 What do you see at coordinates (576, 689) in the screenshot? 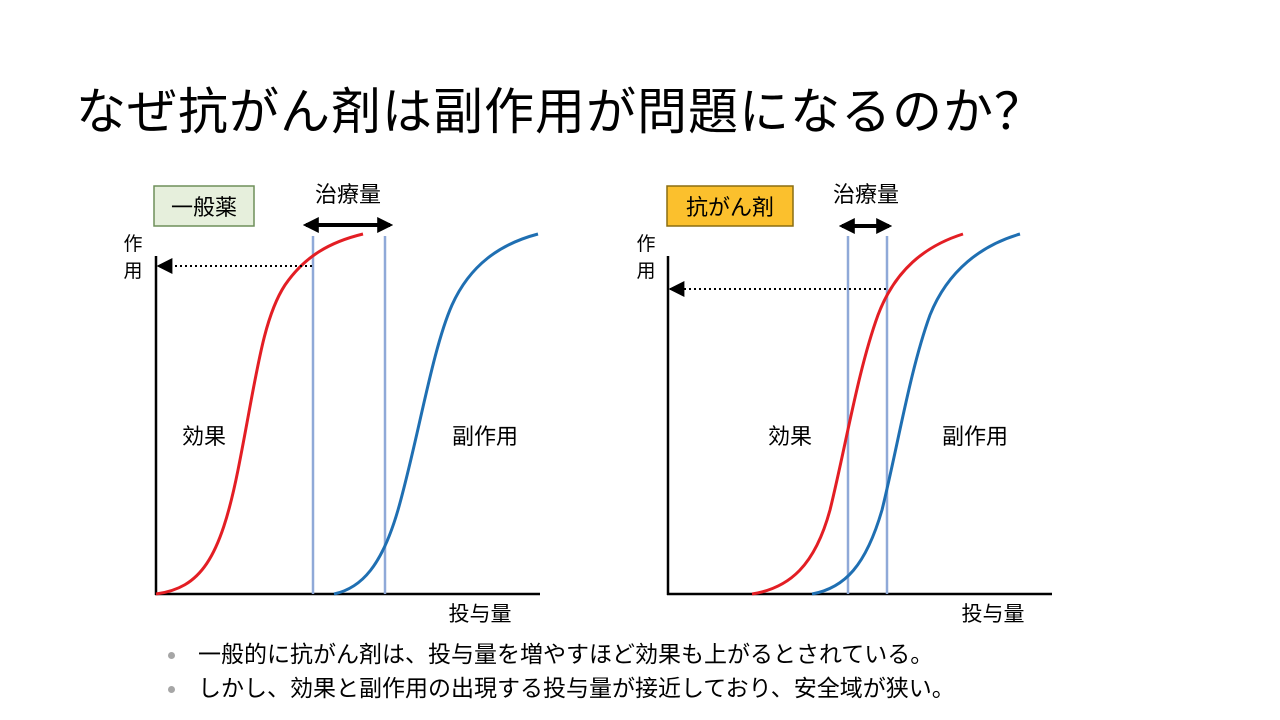
I see `bullet-text: しかし、効果と副作用の出現する投与量が接近しており、安全域が狭い。` at bounding box center [576, 689].